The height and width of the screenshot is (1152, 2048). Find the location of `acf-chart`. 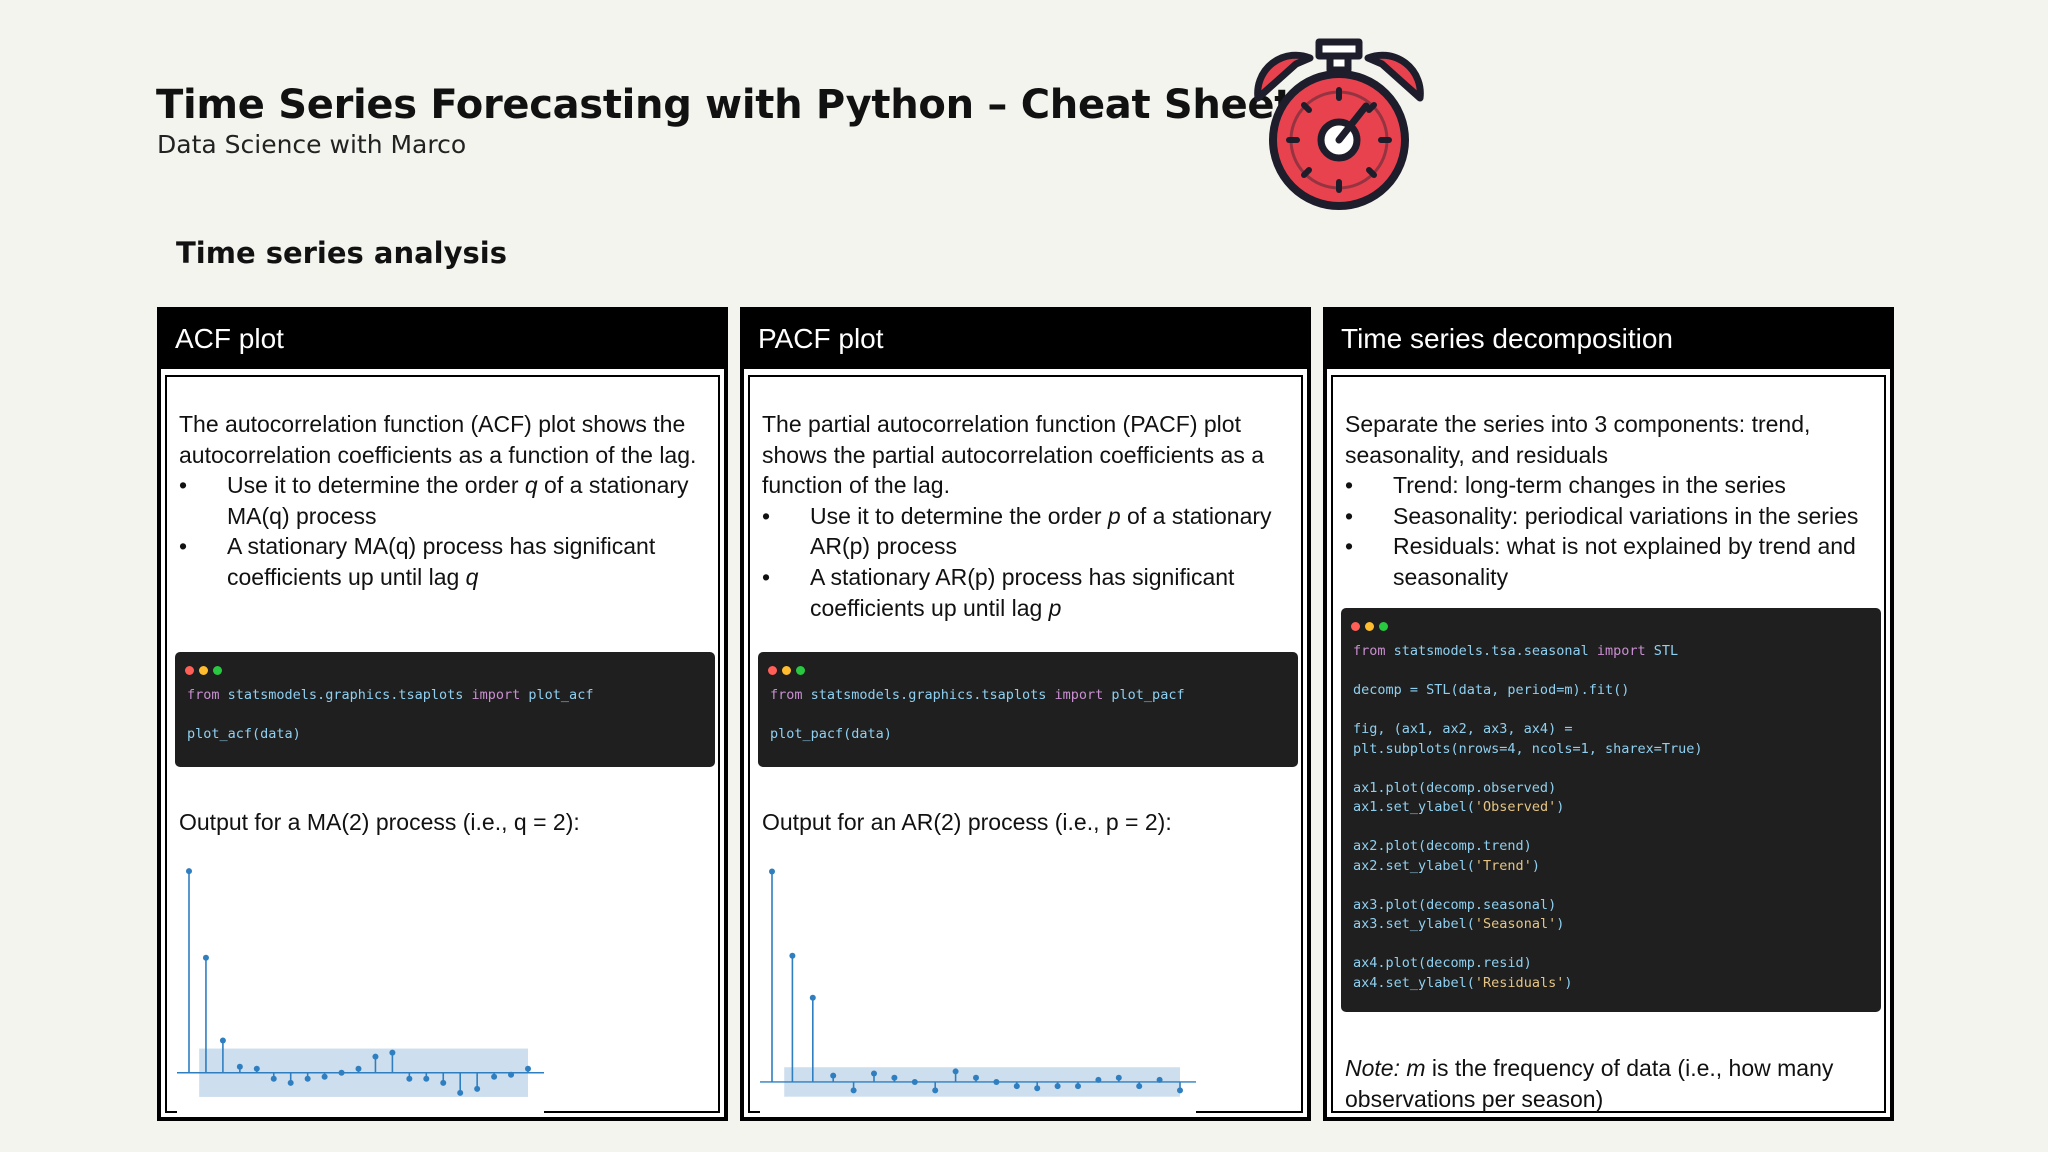

acf-chart is located at coordinates (360, 984).